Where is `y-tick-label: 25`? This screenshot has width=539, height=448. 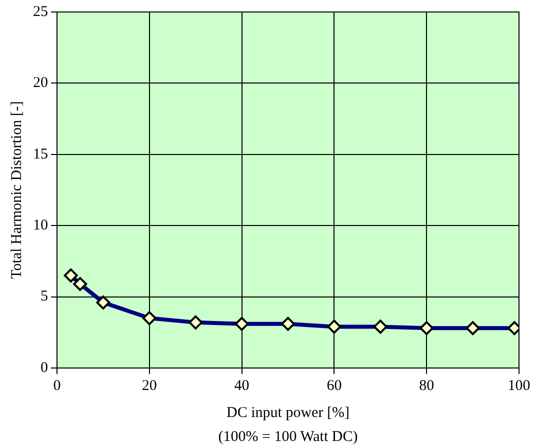 y-tick-label: 25 is located at coordinates (40, 12).